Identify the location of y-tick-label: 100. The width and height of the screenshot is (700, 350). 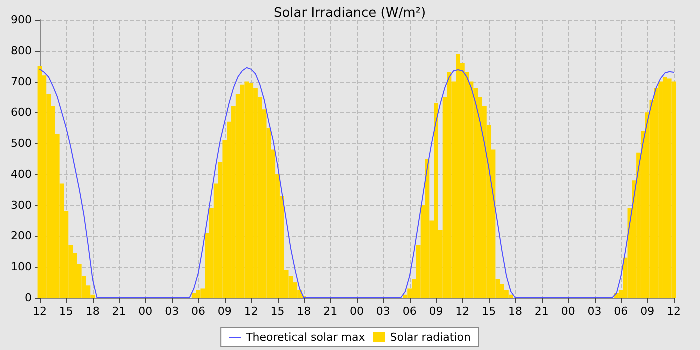
(21, 267).